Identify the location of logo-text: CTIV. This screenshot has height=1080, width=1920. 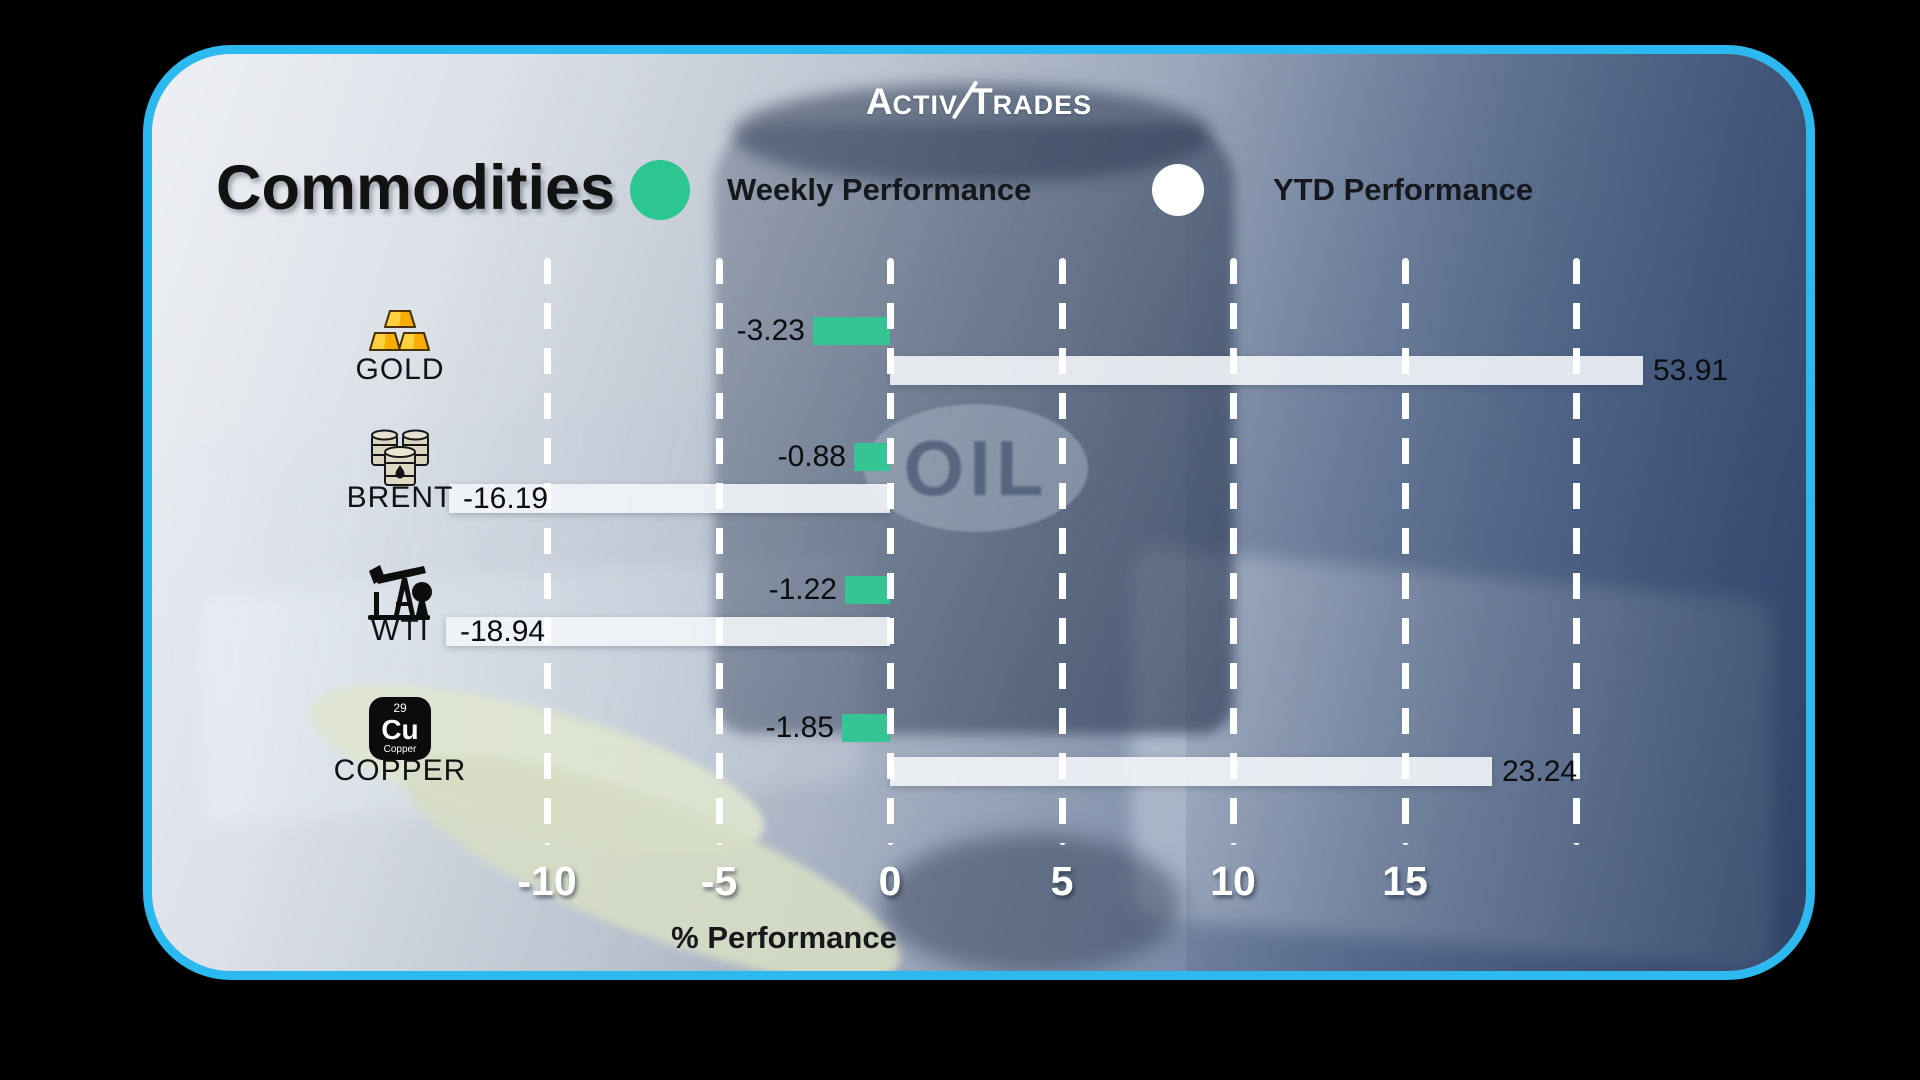
(925, 105).